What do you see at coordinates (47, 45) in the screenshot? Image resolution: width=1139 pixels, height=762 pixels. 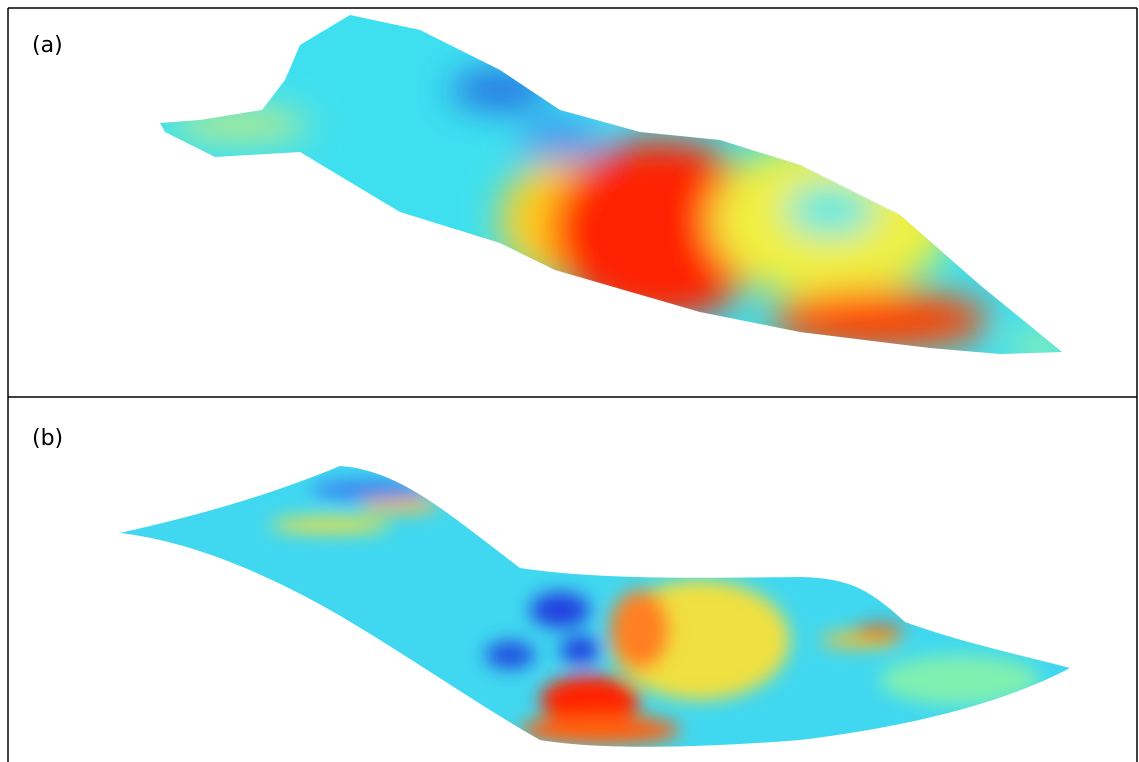 I see `panel-label: (a)` at bounding box center [47, 45].